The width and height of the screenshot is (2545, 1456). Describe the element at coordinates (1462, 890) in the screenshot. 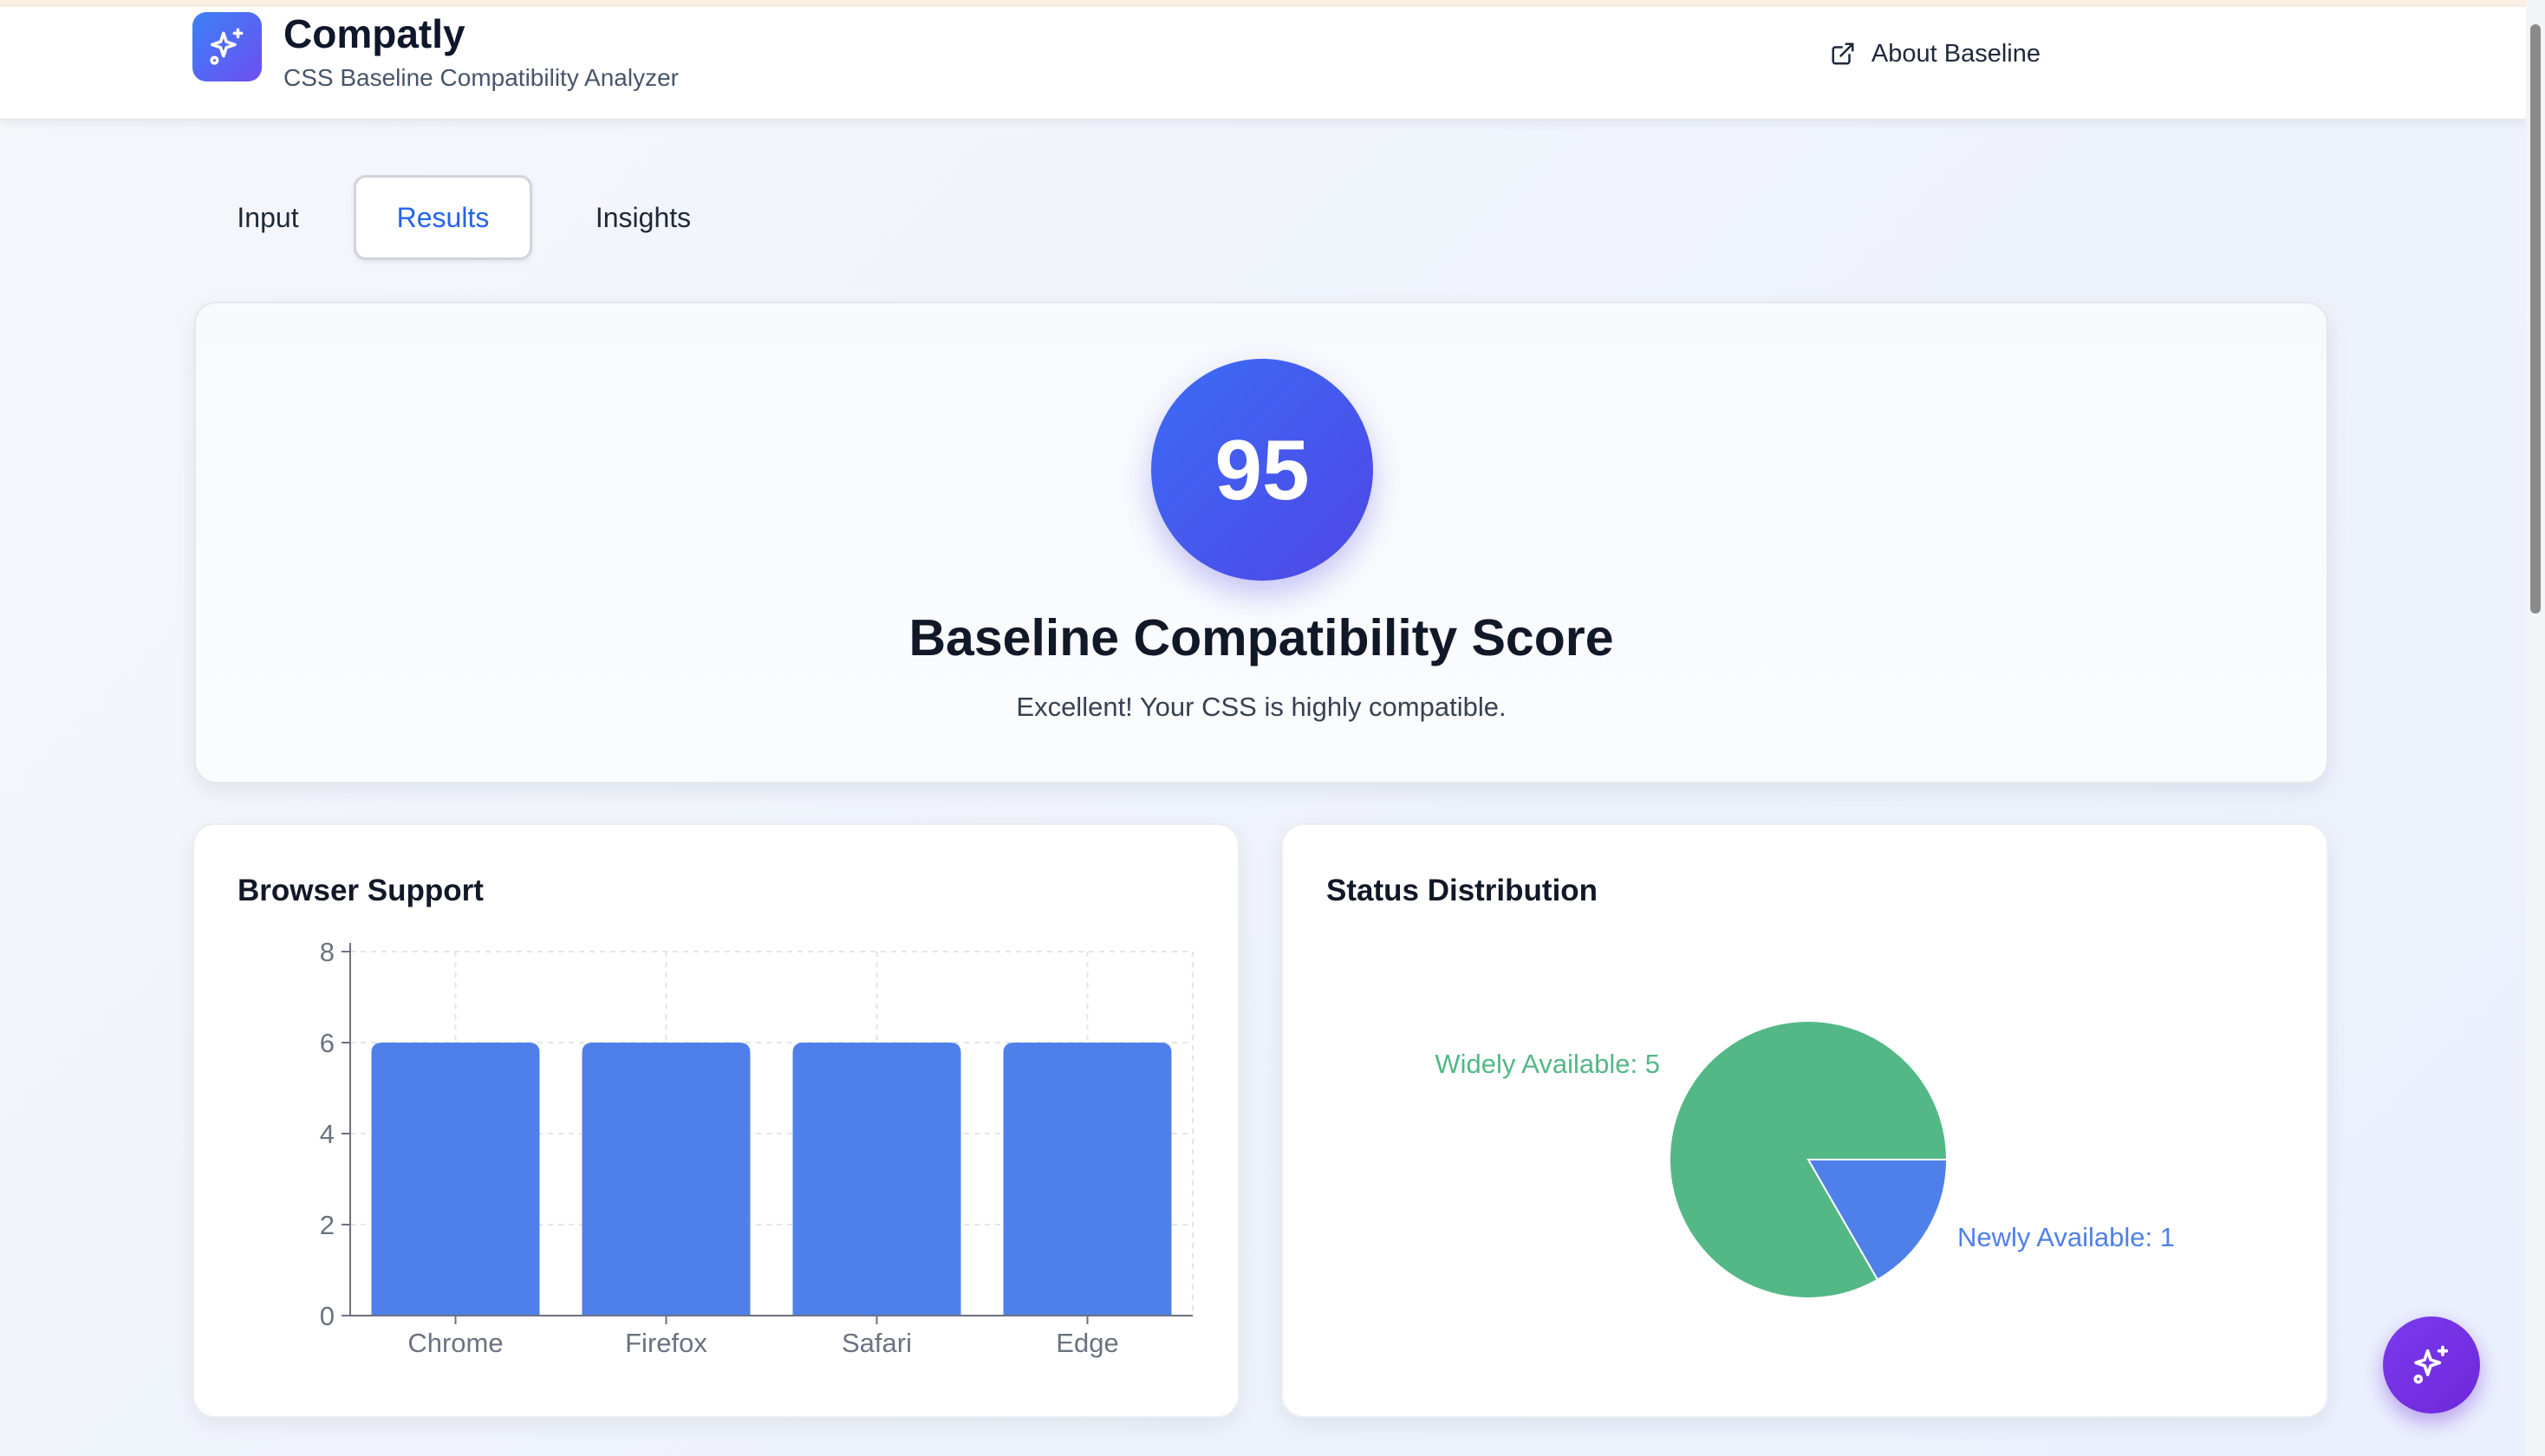

I see `status-distribution-title: Status Distribution` at that location.